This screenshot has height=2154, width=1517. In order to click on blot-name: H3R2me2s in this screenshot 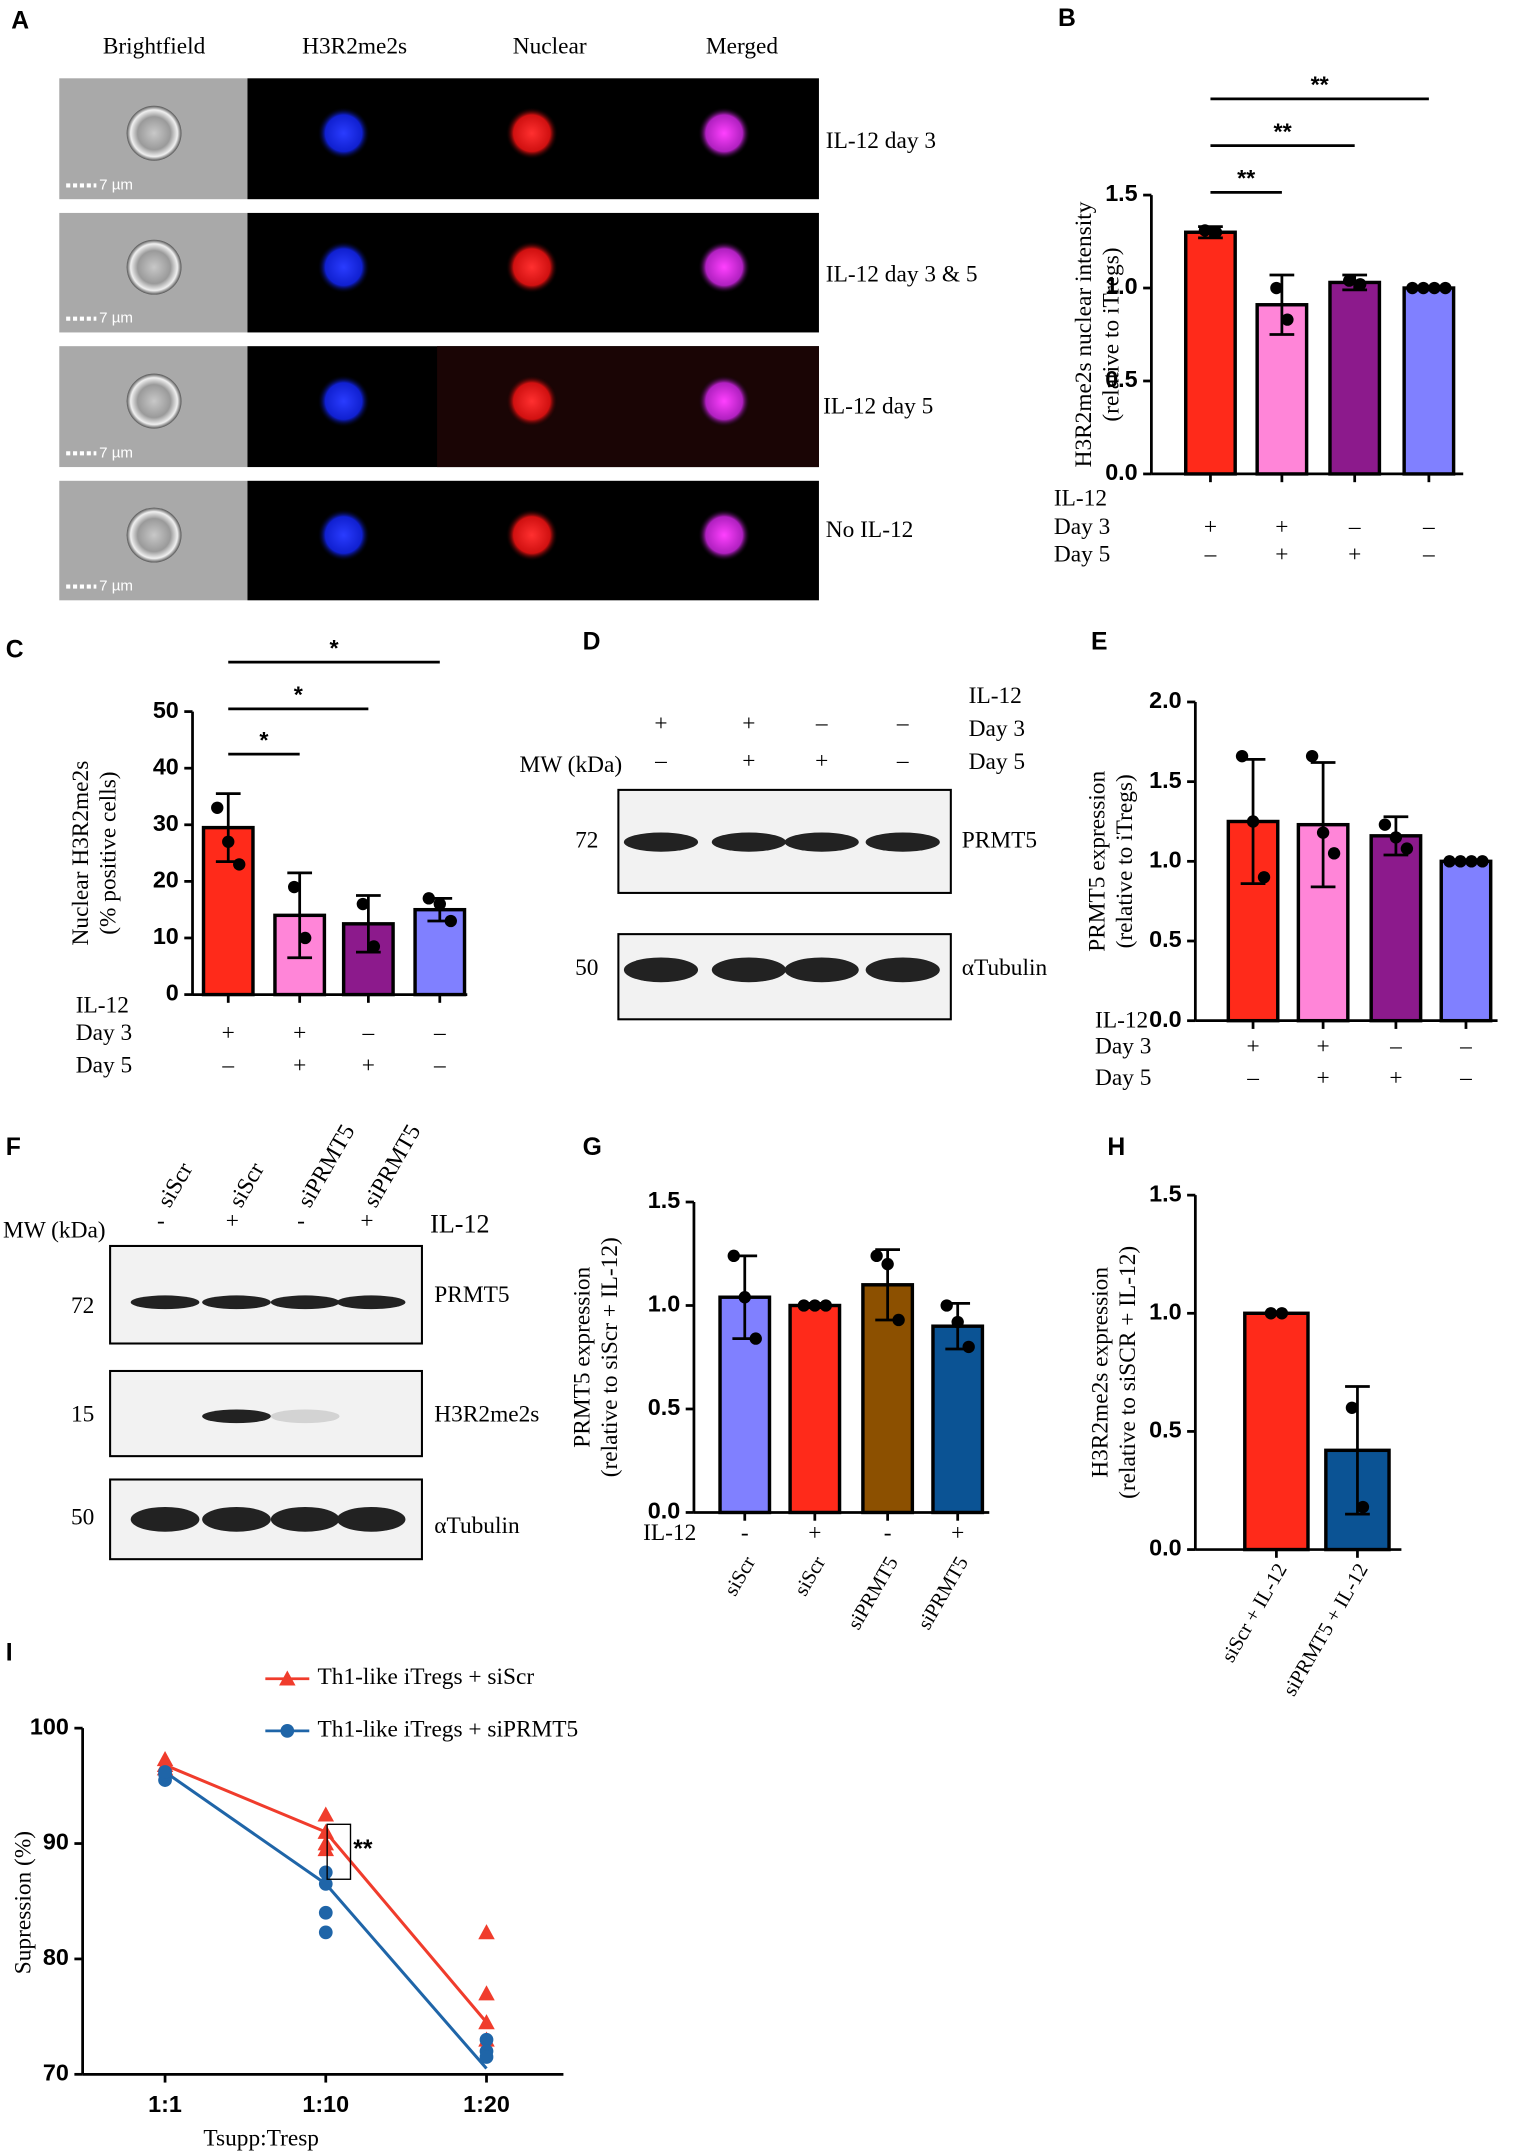, I will do `click(486, 1415)`.